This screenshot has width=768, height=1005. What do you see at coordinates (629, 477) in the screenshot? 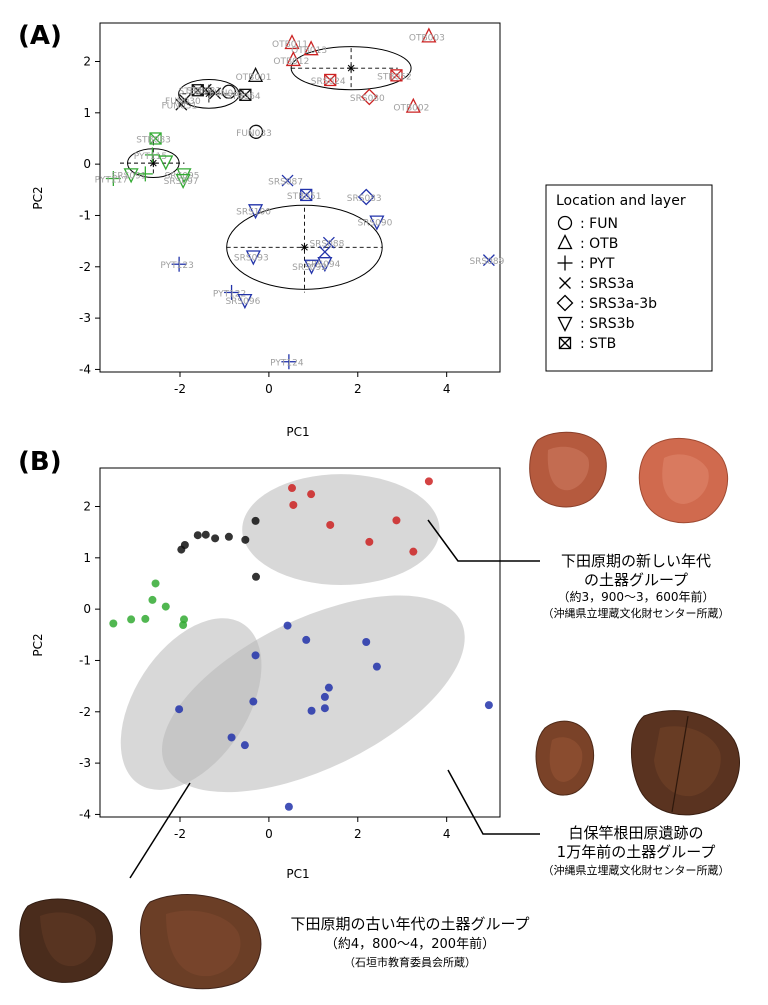
I see `sherd-photo-new` at bounding box center [629, 477].